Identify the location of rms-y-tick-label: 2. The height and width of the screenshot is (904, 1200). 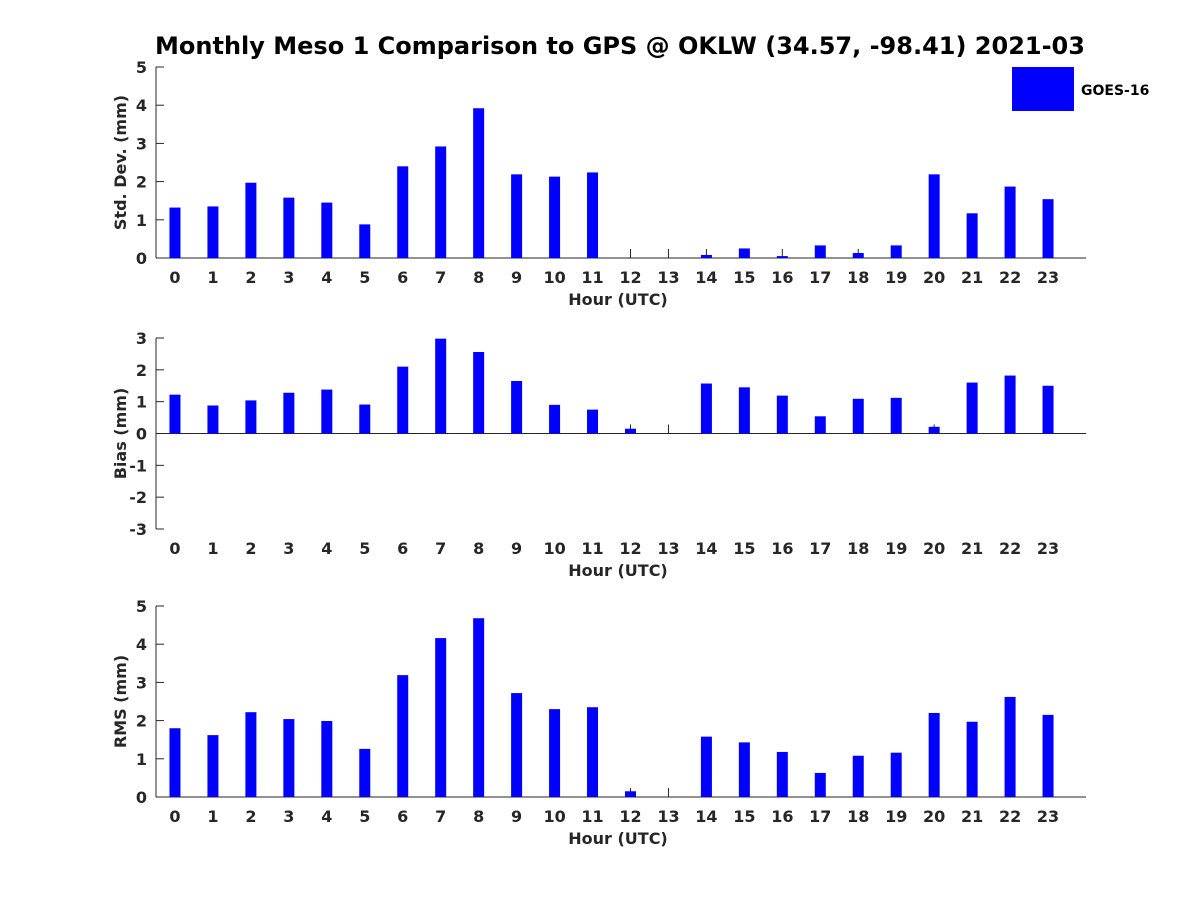
(141, 721).